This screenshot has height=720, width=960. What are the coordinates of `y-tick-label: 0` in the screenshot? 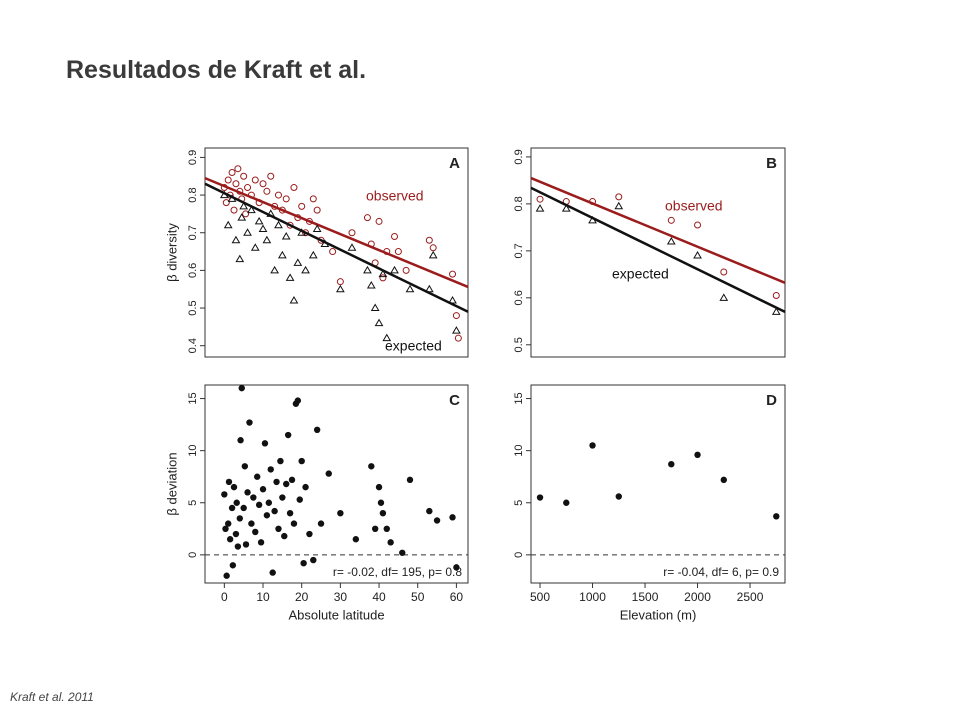 It's located at (193, 555).